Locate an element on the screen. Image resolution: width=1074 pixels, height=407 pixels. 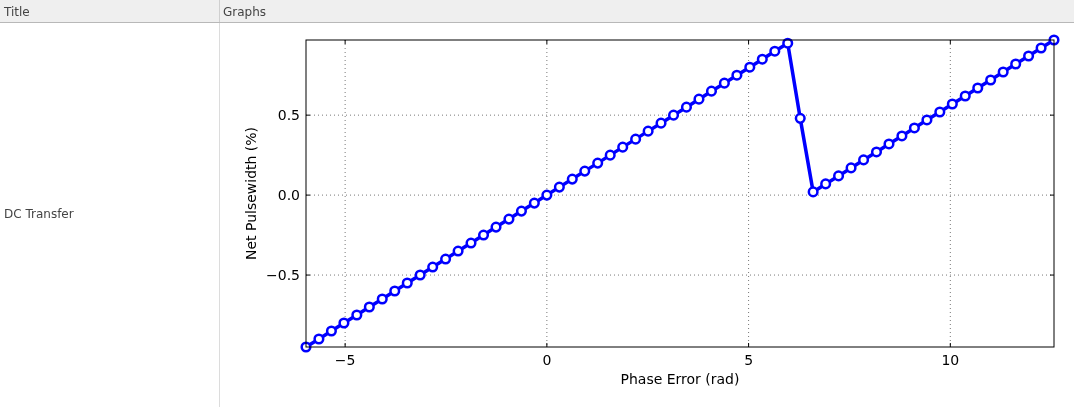
y-axis-title: Net Pulsewidth (%) is located at coordinates (251, 193).